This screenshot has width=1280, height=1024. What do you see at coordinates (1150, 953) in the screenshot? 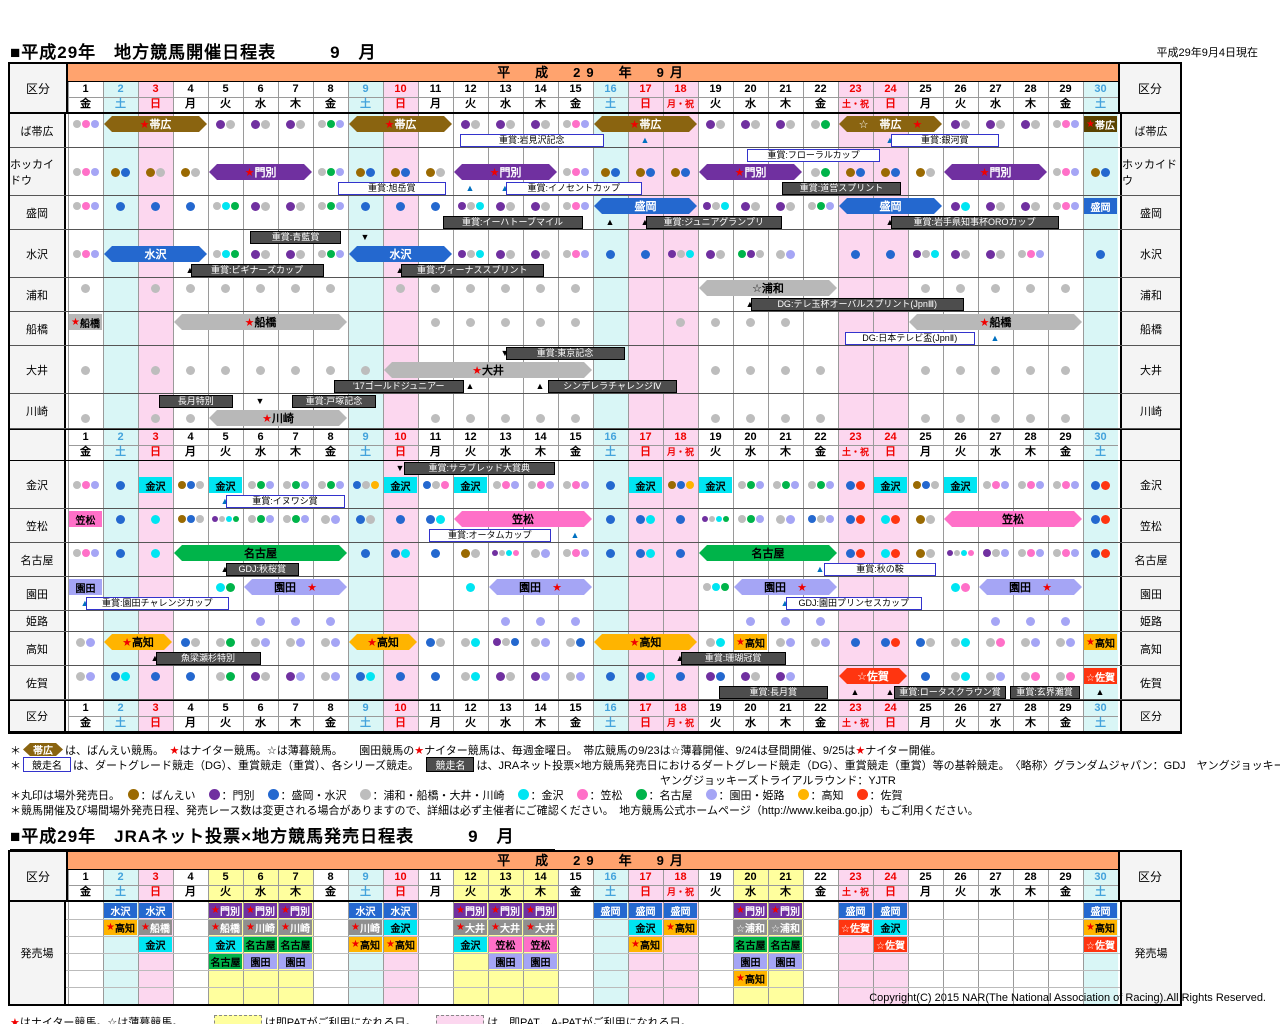
I see `sales-label-right: 発売場` at bounding box center [1150, 953].